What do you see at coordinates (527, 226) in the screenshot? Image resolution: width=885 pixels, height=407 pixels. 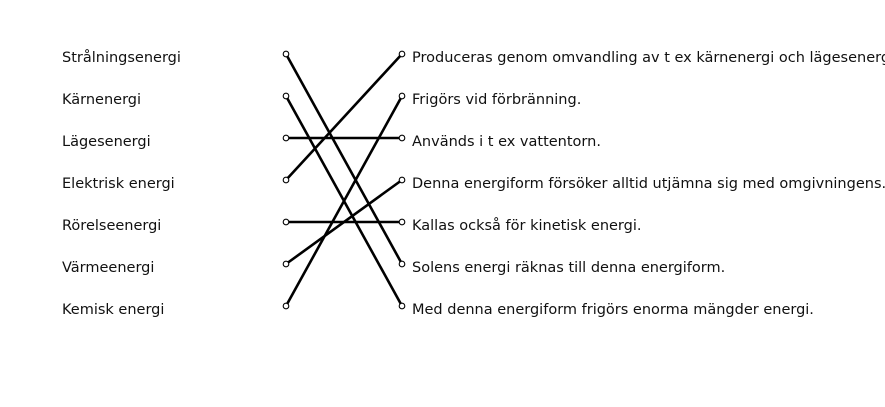 I see `description-5: Kallas också för kinetisk energi.` at bounding box center [527, 226].